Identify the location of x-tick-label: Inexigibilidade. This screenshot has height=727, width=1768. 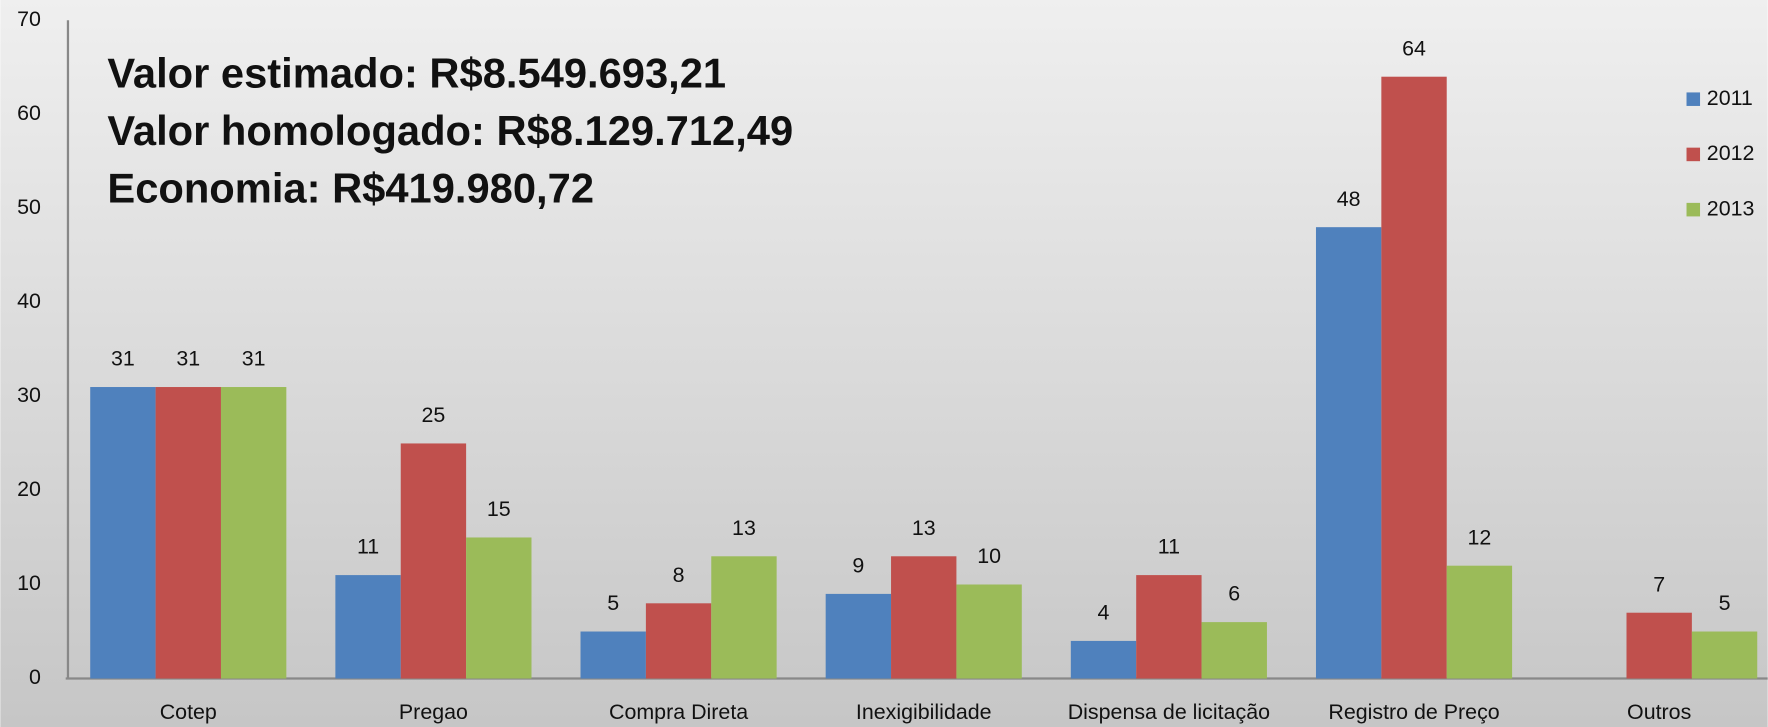
(924, 712).